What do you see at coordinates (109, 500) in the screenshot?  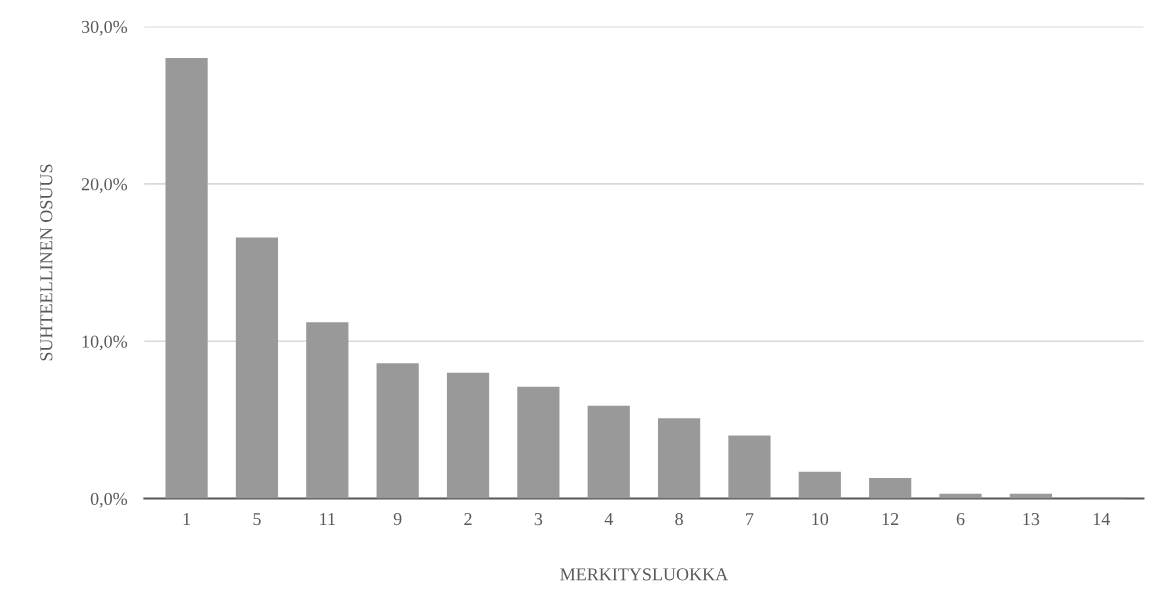 I see `y-tick-label: 0,0%` at bounding box center [109, 500].